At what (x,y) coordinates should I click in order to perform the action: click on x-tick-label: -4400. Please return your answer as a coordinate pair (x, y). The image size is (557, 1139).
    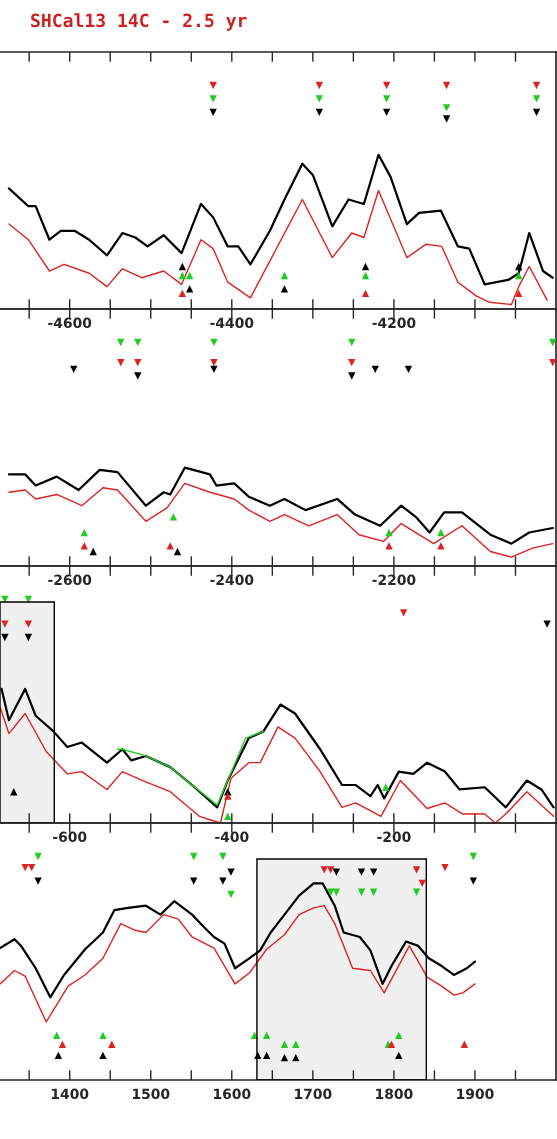
    Looking at the image, I should click on (232, 323).